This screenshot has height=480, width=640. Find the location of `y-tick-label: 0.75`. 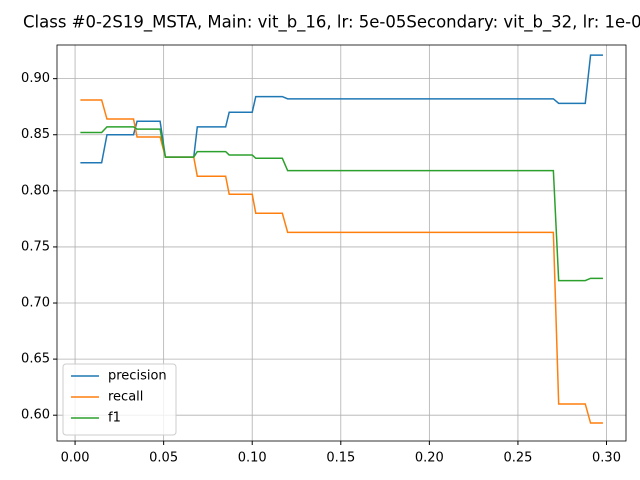

y-tick-label: 0.75 is located at coordinates (35, 246).